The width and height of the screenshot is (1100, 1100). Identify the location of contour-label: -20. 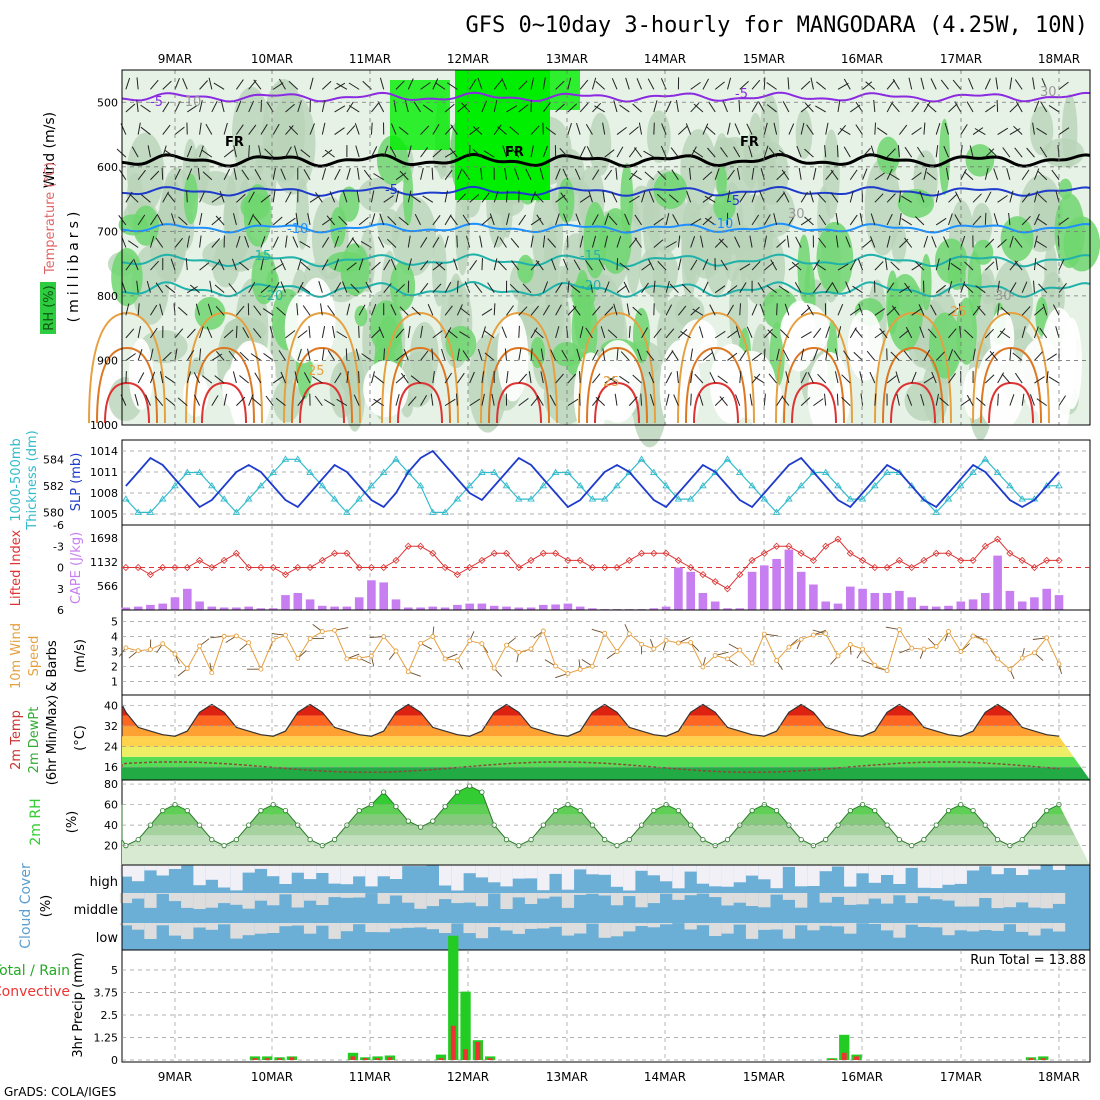
(590, 286).